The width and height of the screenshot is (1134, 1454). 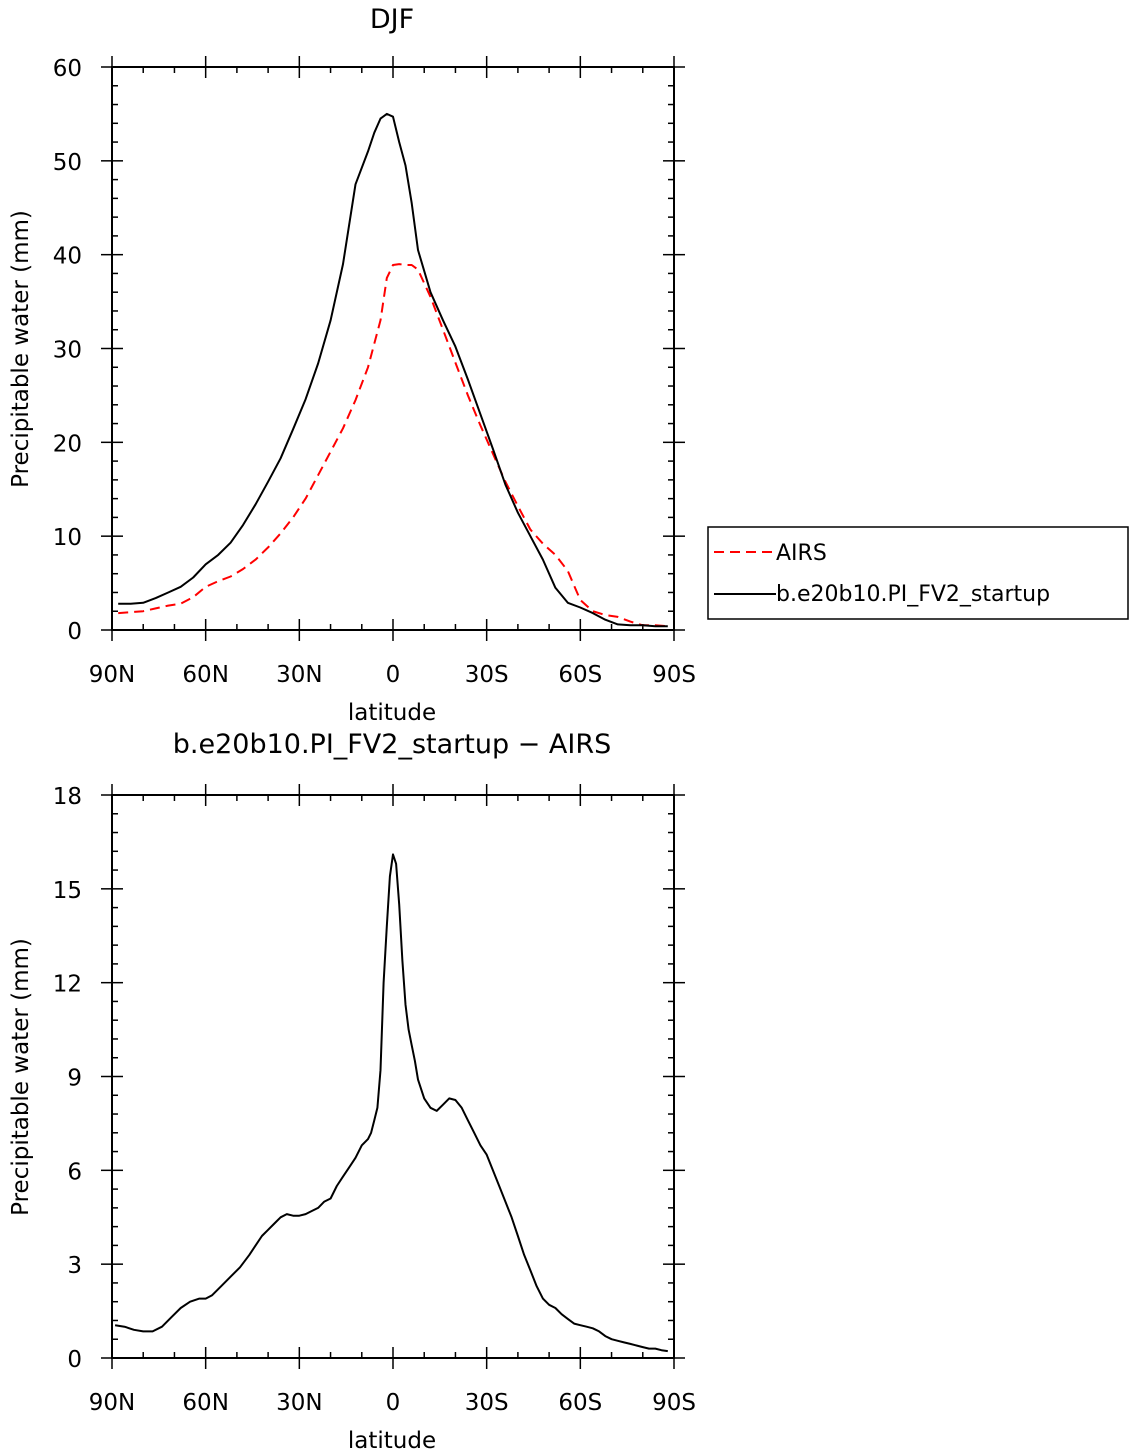 What do you see at coordinates (67, 69) in the screenshot?
I see `y-tick-label: 60` at bounding box center [67, 69].